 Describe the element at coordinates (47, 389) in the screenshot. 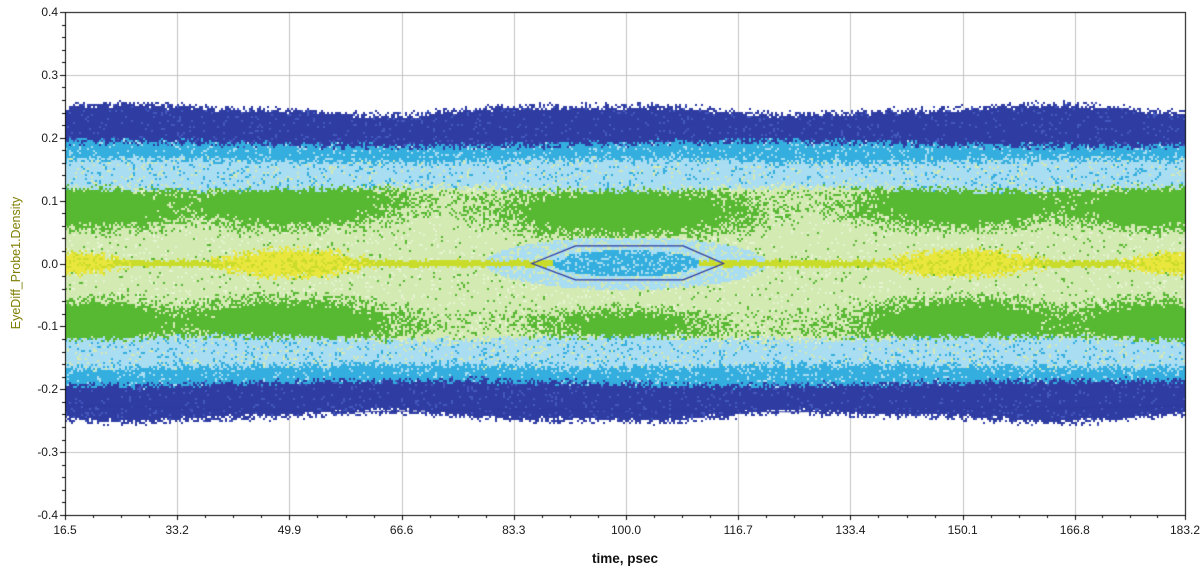

I see `y-tick-label: -0.2` at that location.